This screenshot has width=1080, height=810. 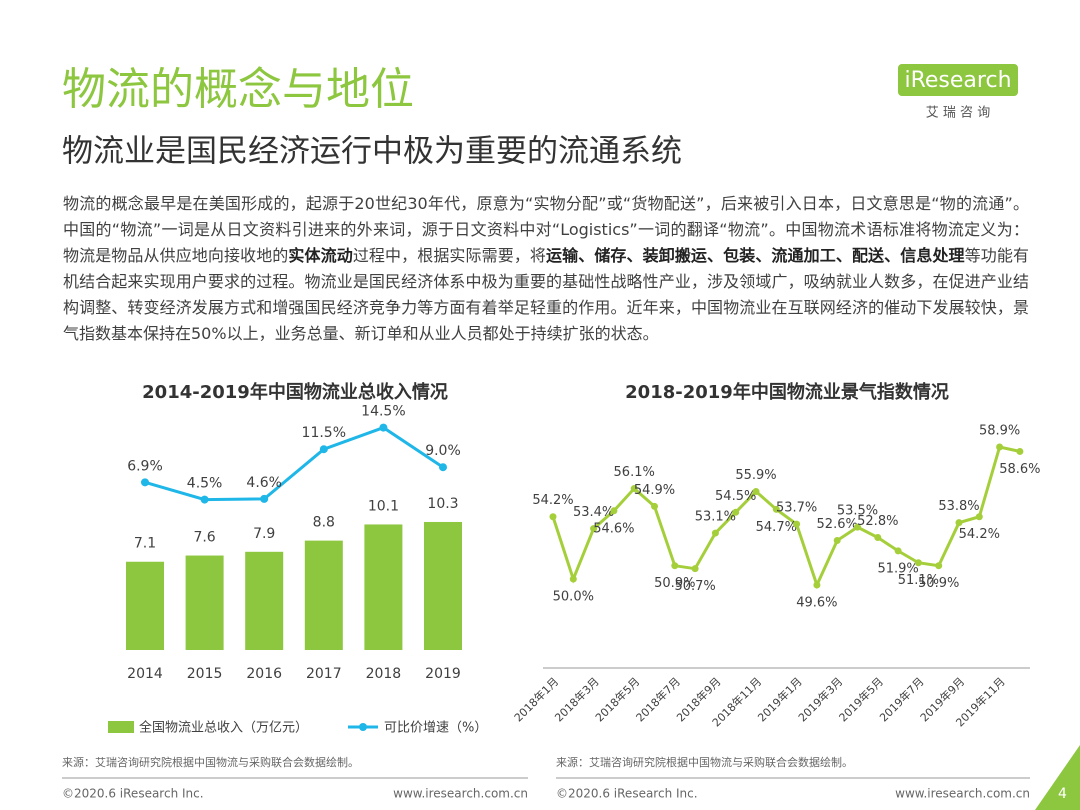 What do you see at coordinates (958, 113) in the screenshot?
I see `logo-tagline: 艾 瑞 咨 询` at bounding box center [958, 113].